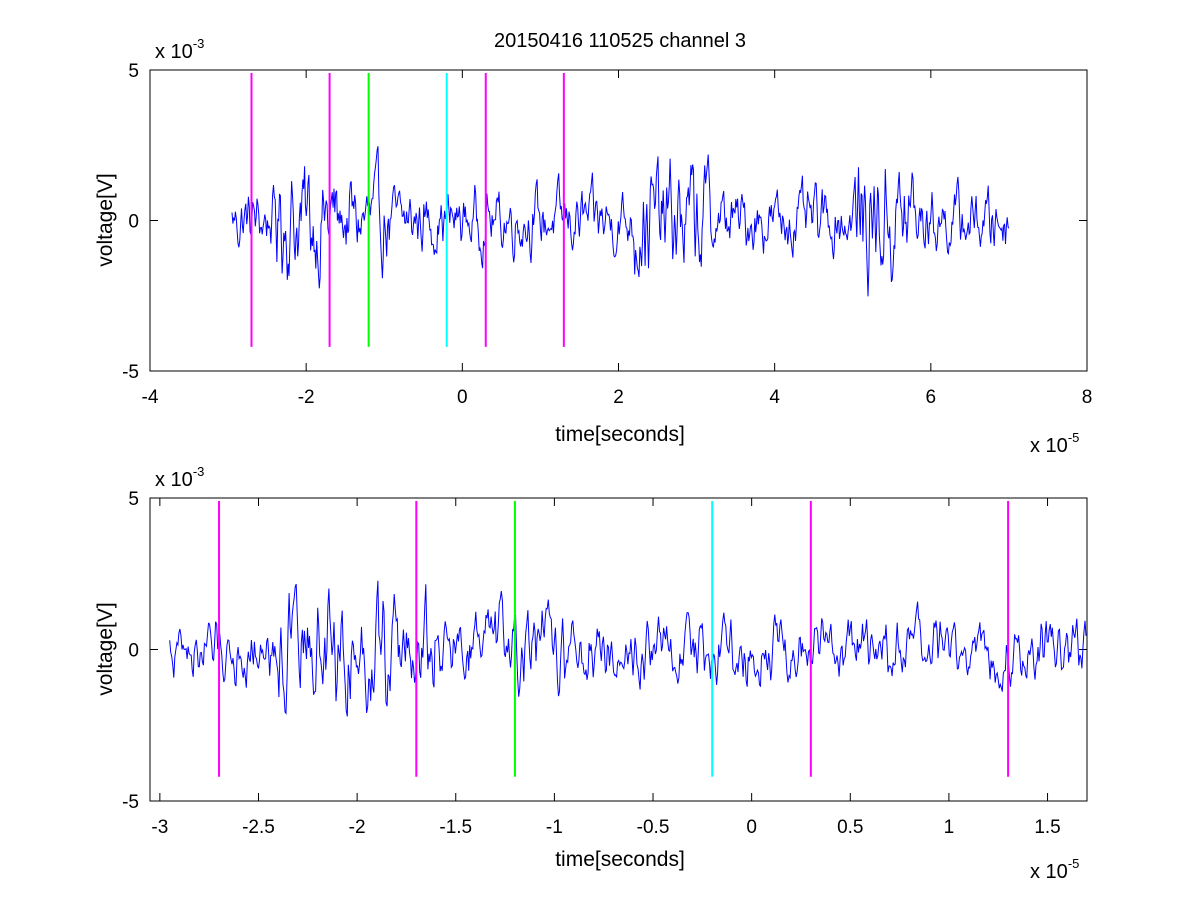 The image size is (1200, 901). I want to click on chart-title: 20150416 110525 channel 3, so click(620, 41).